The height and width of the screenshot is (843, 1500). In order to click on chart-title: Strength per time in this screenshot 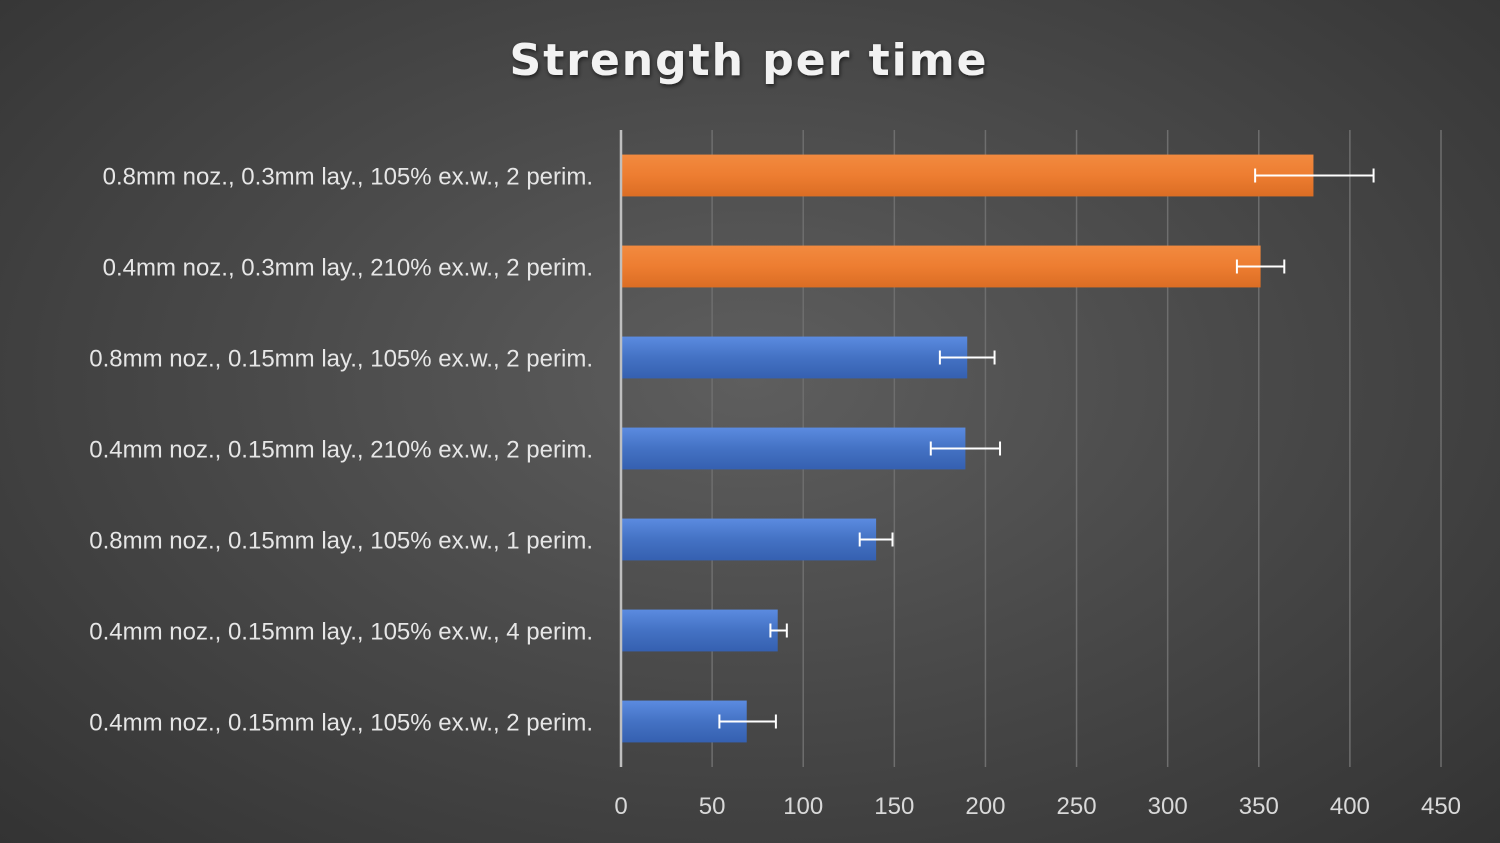, I will do `click(749, 60)`.